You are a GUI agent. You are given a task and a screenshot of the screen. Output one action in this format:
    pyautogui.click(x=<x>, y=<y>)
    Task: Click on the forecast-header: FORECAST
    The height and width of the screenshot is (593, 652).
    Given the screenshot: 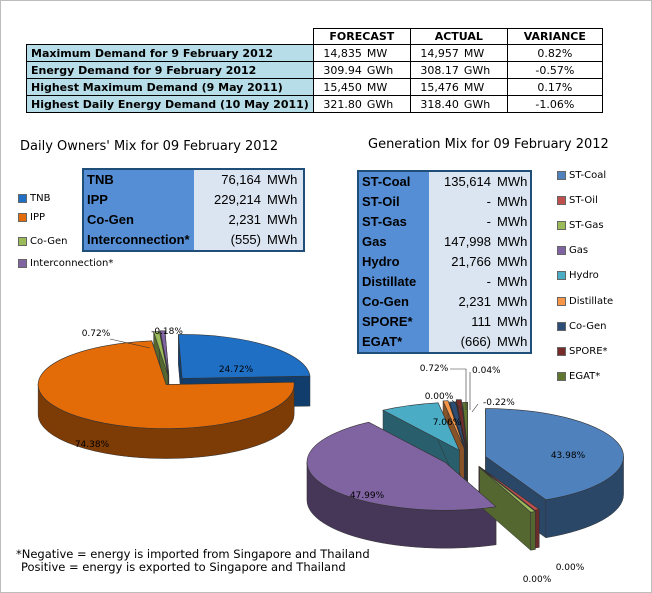 What is the action you would take?
    pyautogui.click(x=361, y=36)
    